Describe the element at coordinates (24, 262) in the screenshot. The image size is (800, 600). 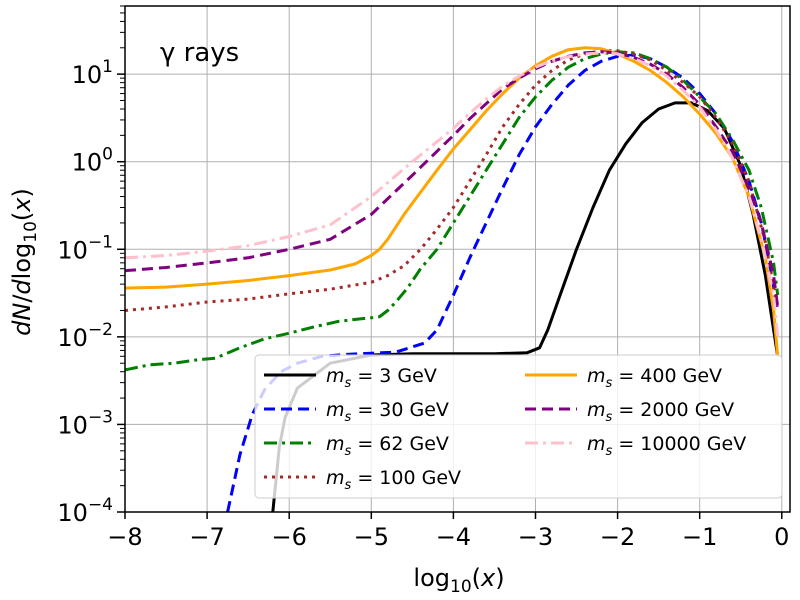
I see `y-axis-label: dN/dlog10(x)` at that location.